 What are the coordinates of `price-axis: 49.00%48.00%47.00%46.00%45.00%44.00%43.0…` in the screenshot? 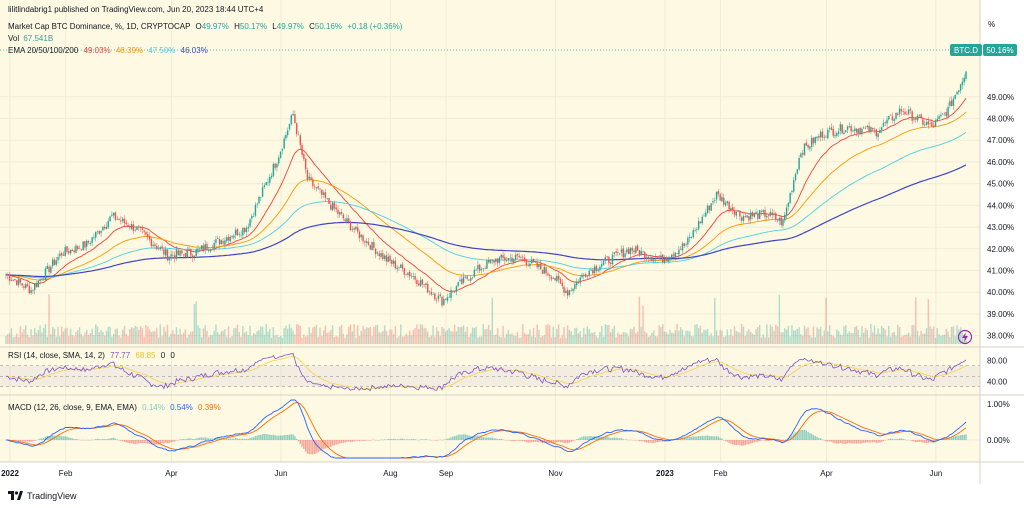 It's located at (1000, 217).